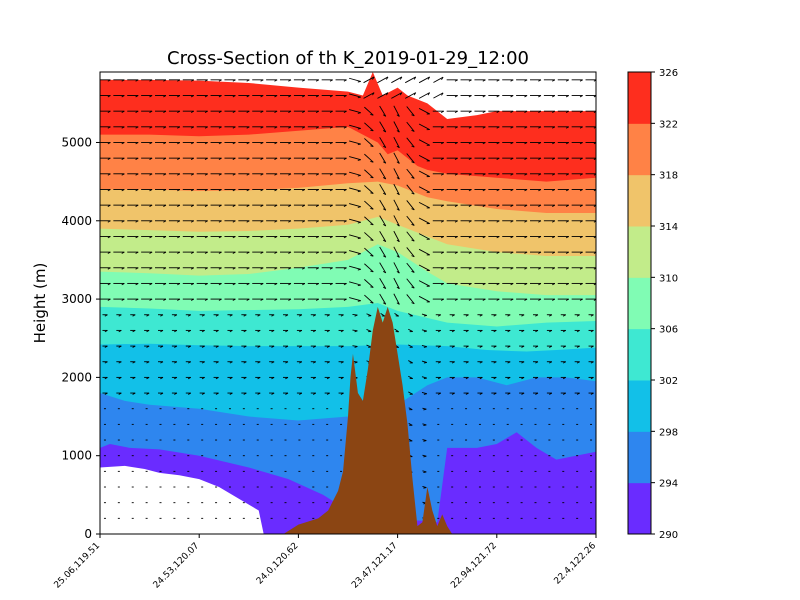 The height and width of the screenshot is (600, 800). I want to click on colorbar-tick-label: 318, so click(668, 176).